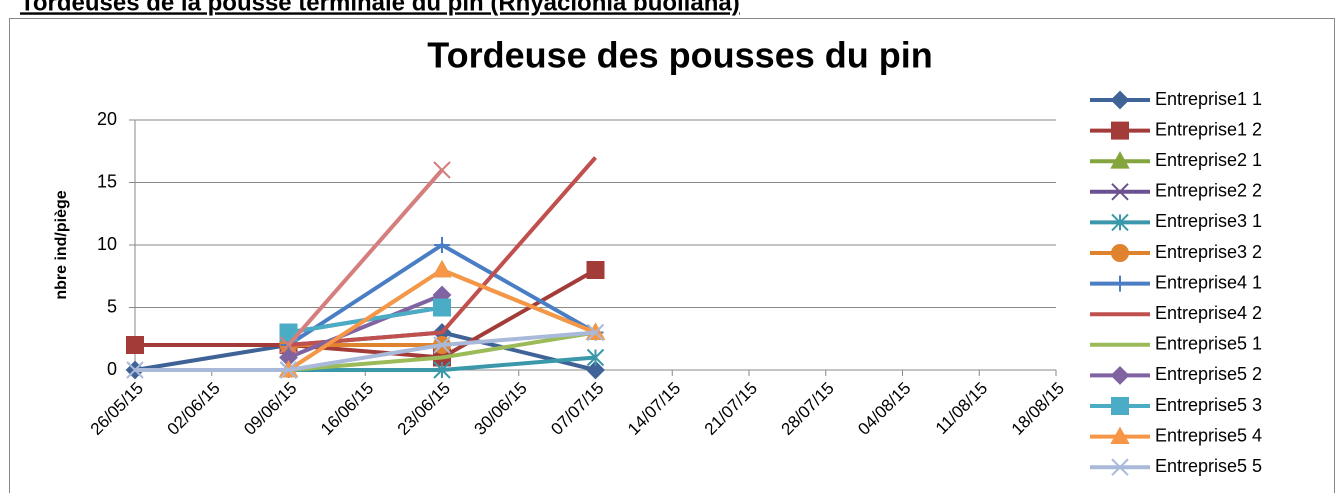 This screenshot has width=1337, height=498. Describe the element at coordinates (61, 244) in the screenshot. I see `y-axis-label: nbre ind/piège` at that location.